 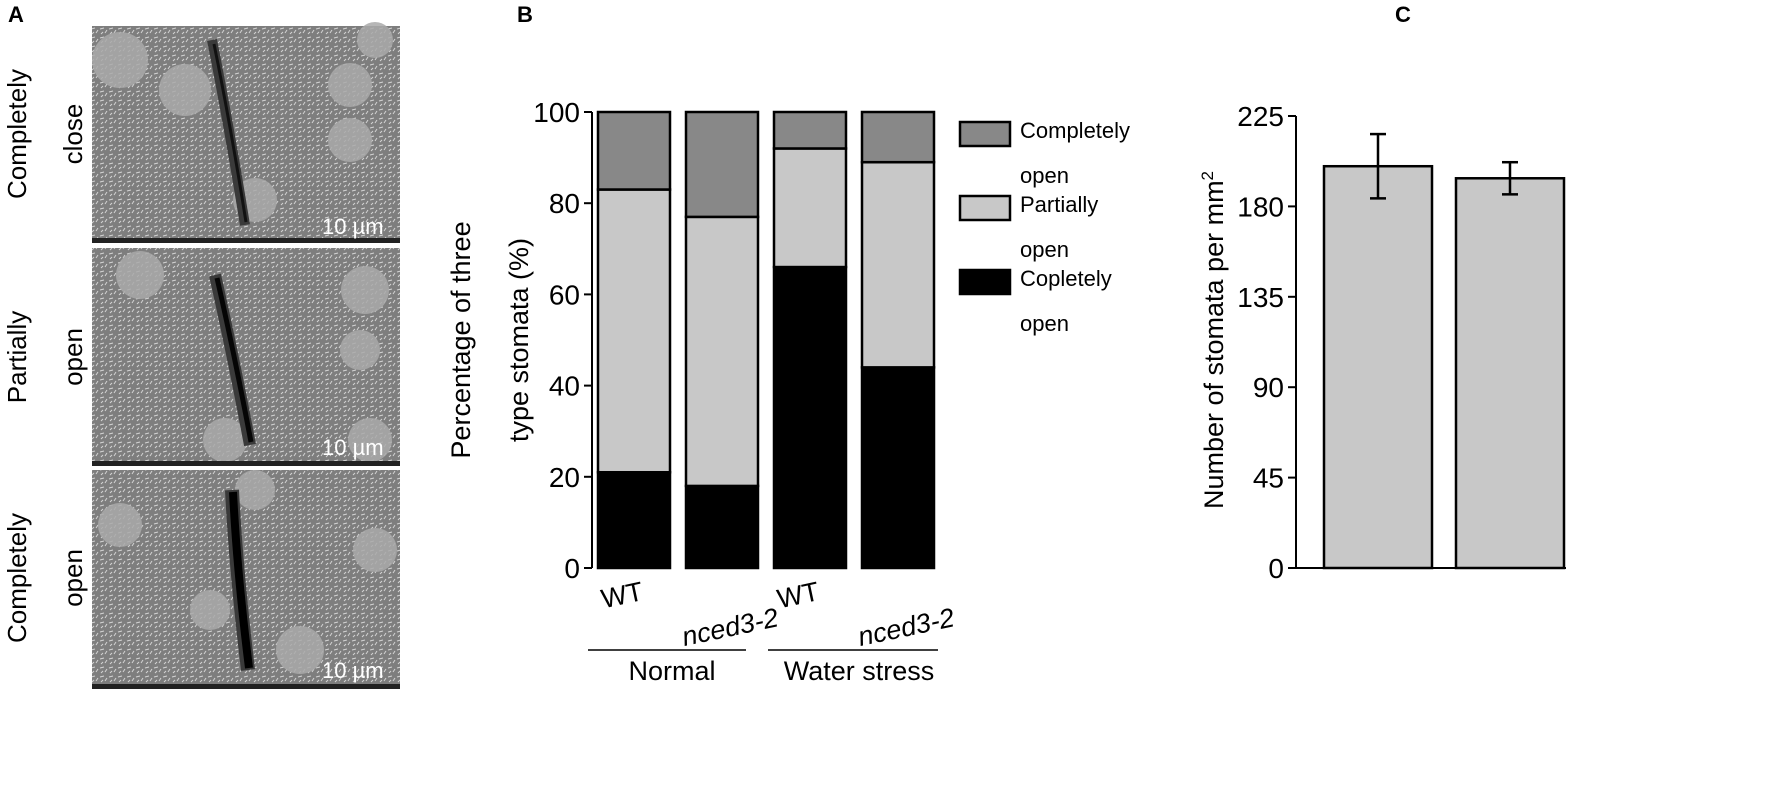 I want to click on scale-bar-label-3: 10 µm, so click(x=353, y=670).